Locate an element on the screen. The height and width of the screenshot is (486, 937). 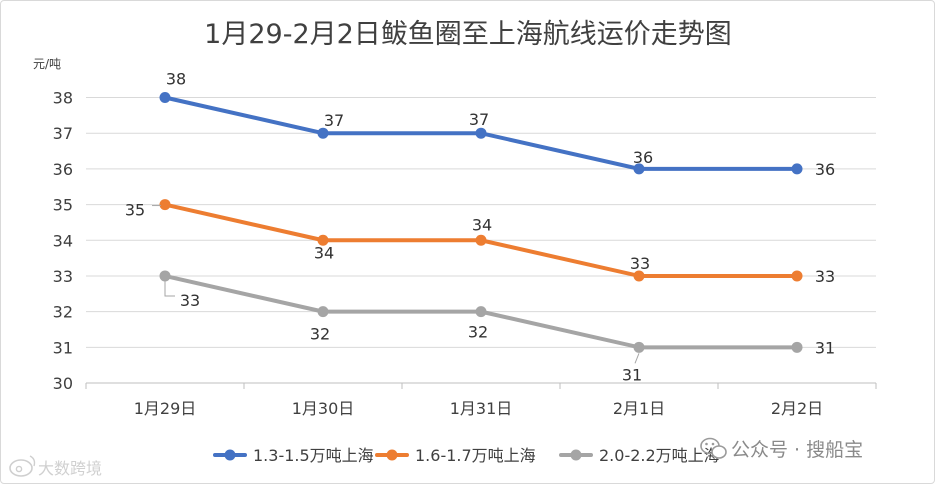
x-tick-label: 2月2日 is located at coordinates (797, 408).